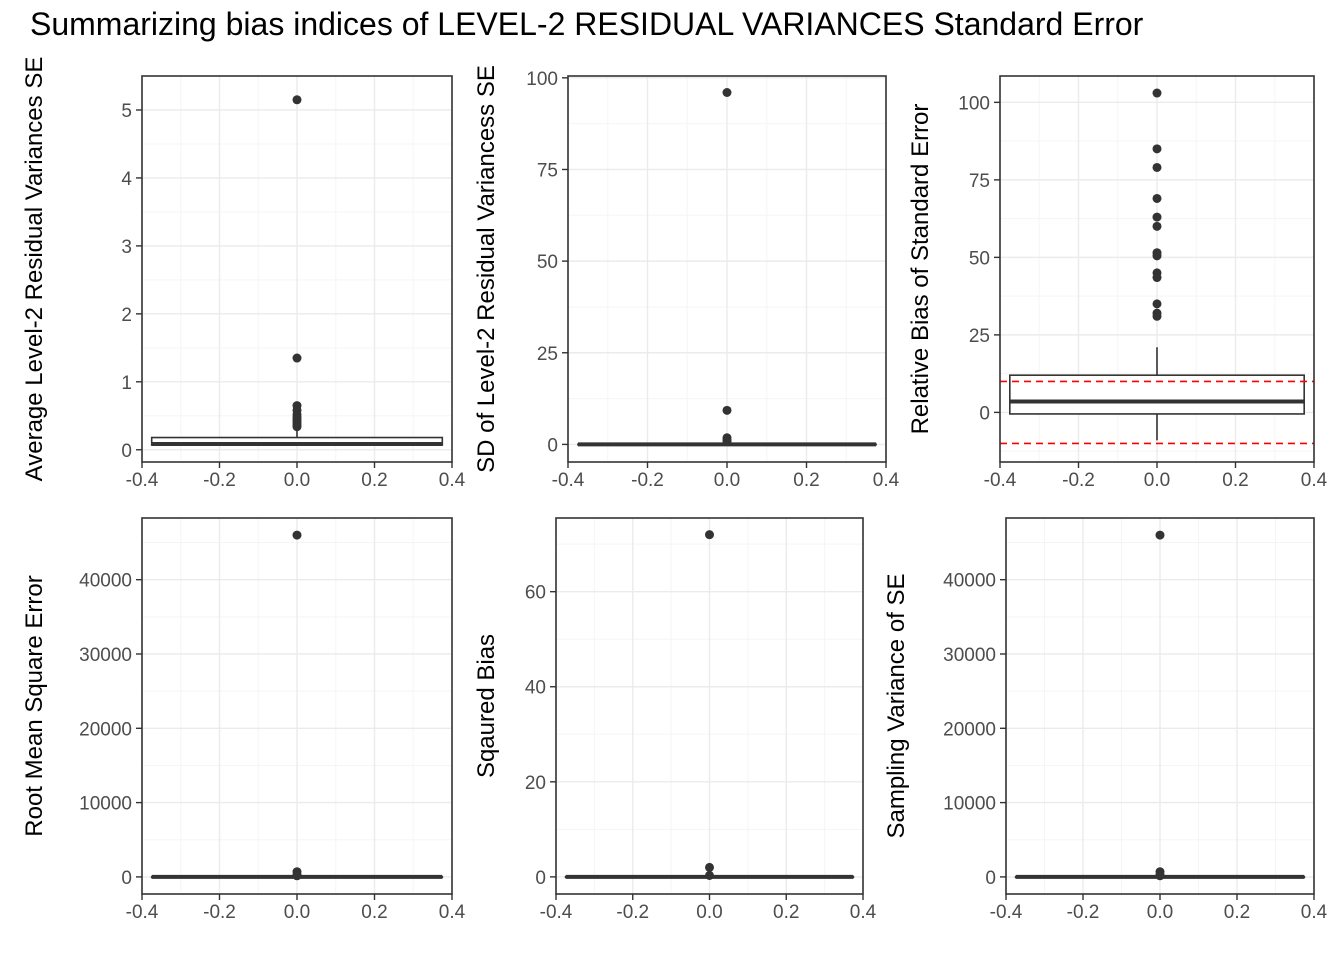 The width and height of the screenshot is (1344, 965). What do you see at coordinates (486, 269) in the screenshot?
I see `y-axis-title: SD of Level-2 Residual Variancess SE` at bounding box center [486, 269].